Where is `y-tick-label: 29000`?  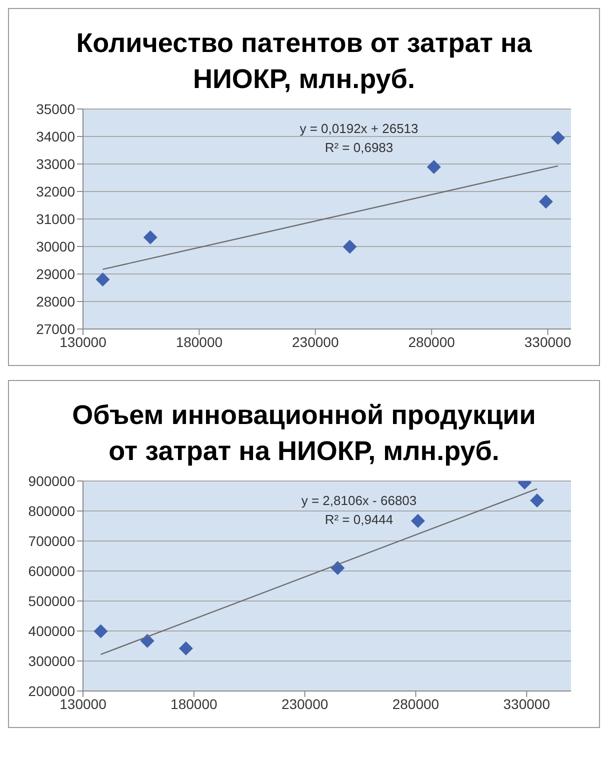 y-tick-label: 29000 is located at coordinates (56, 274).